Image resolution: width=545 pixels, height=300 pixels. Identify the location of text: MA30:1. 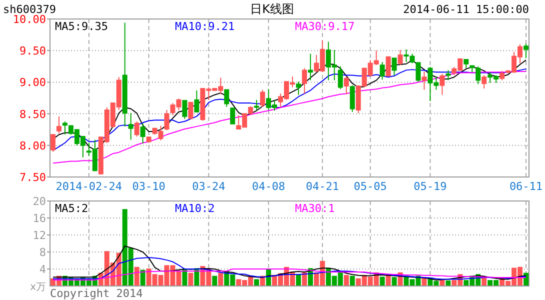
(315, 208).